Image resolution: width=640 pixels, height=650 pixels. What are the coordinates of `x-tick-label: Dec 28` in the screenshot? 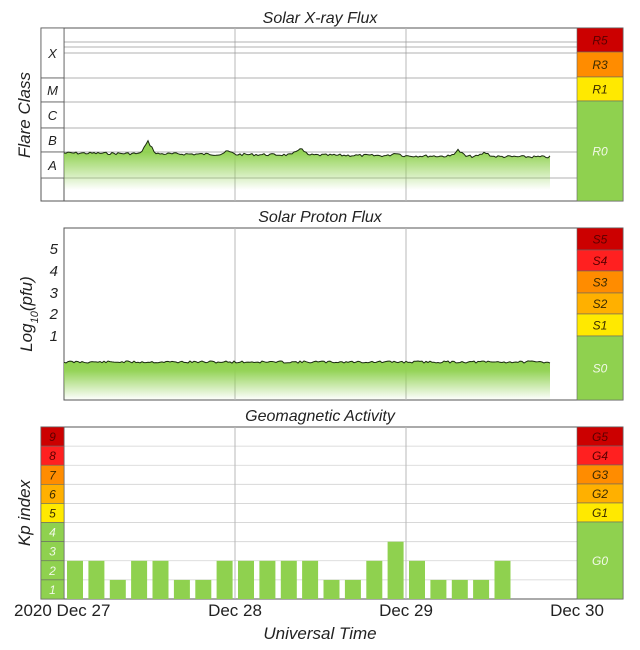 It's located at (235, 610).